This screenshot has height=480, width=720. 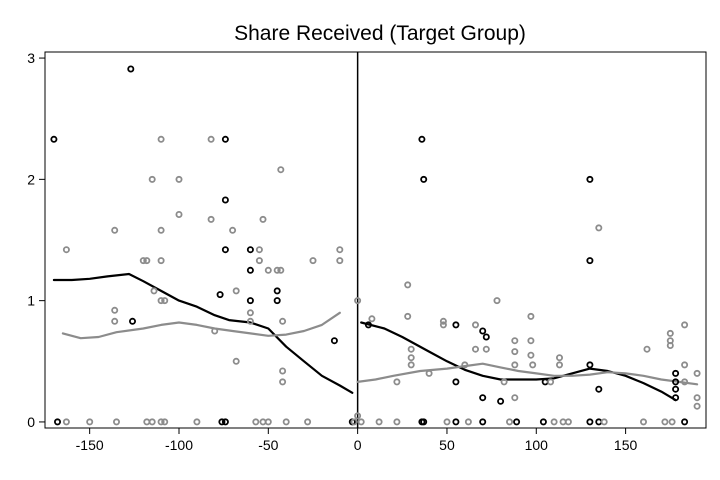 What do you see at coordinates (31, 58) in the screenshot?
I see `y-tick-label: 3` at bounding box center [31, 58].